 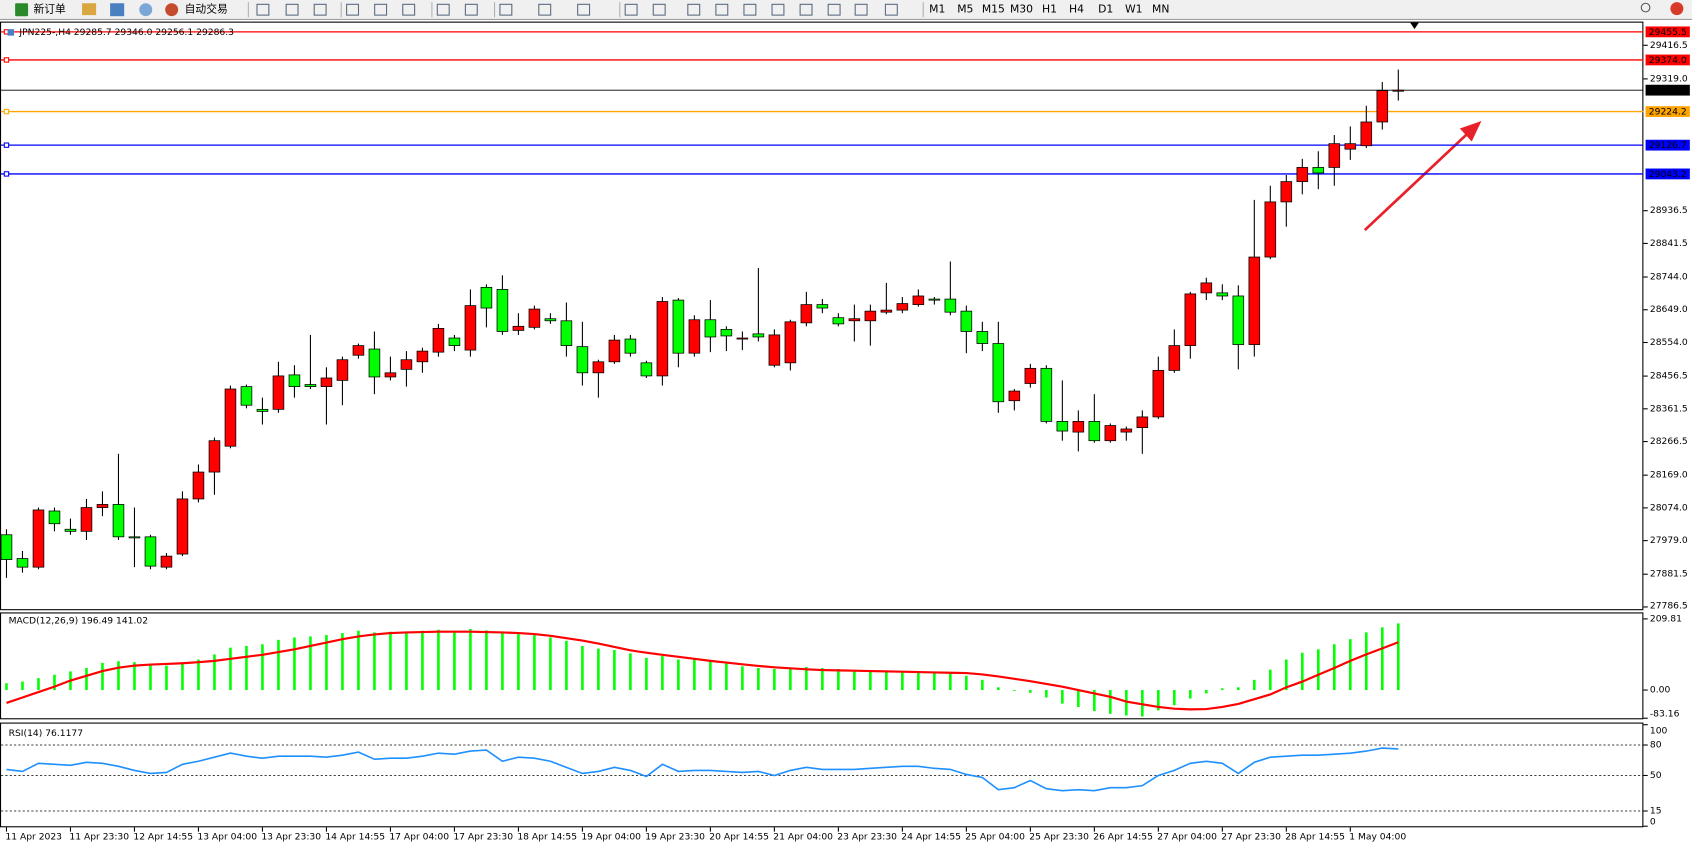 I want to click on auto-trading-button: 自动交易, so click(x=196, y=10).